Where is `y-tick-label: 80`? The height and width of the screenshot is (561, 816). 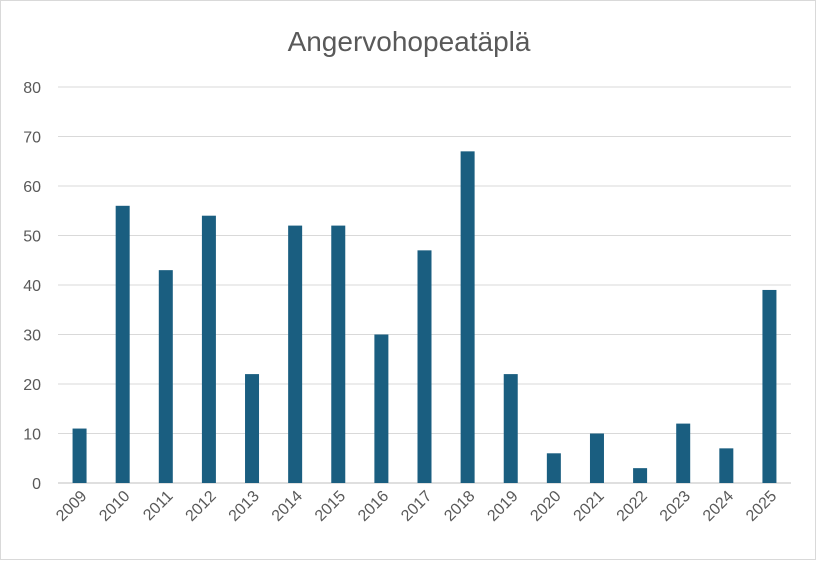
y-tick-label: 80 is located at coordinates (32, 88).